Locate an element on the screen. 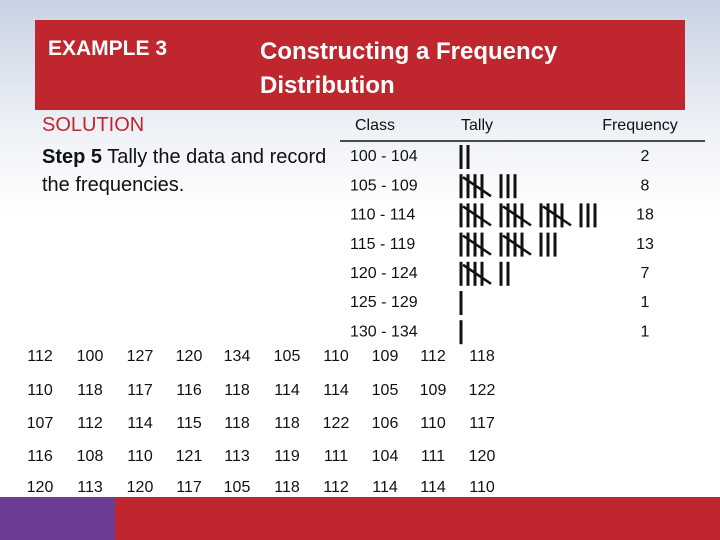 This screenshot has width=720, height=540. data-value: 115 is located at coordinates (189, 423).